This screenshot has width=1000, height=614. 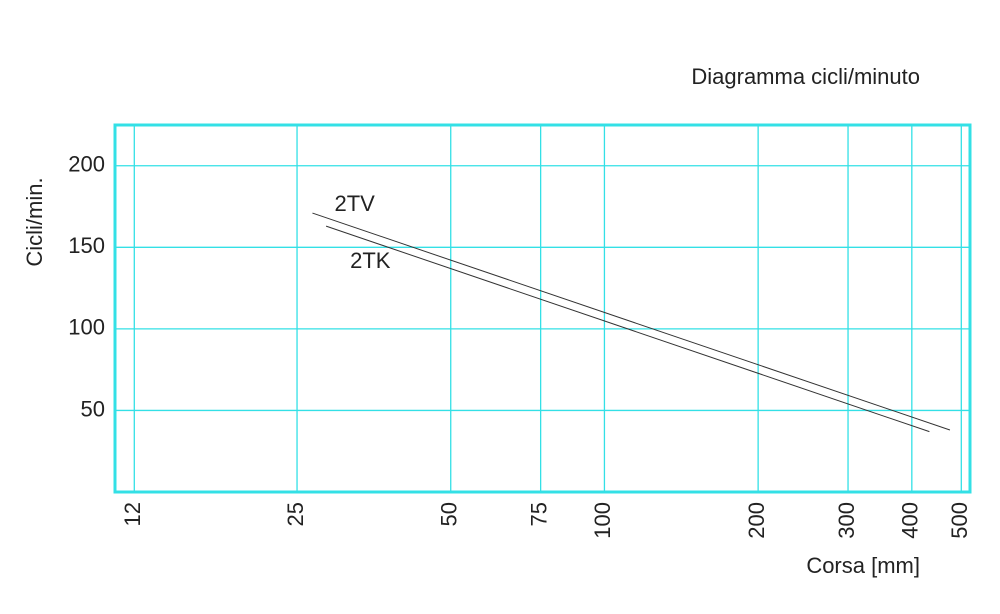 What do you see at coordinates (86, 327) in the screenshot?
I see `y-tick-label: 100` at bounding box center [86, 327].